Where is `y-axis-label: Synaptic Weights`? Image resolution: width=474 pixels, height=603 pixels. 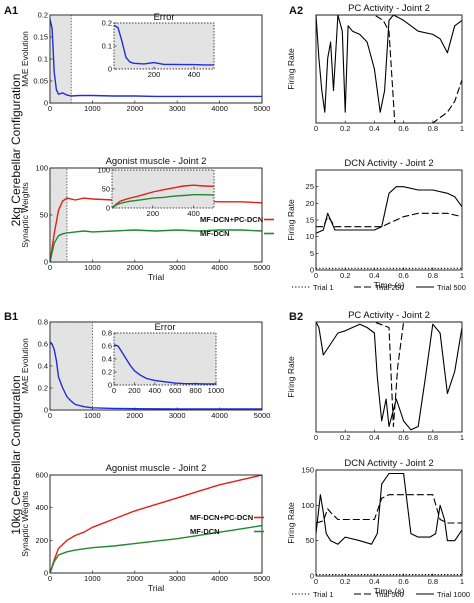 y-axis-label: Synaptic Weights is located at coordinates (25, 524).